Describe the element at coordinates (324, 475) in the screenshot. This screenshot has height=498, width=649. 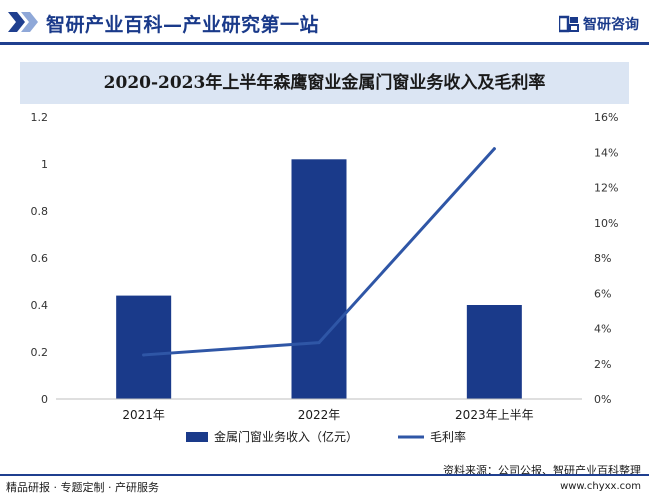
I see `footer-rule` at that location.